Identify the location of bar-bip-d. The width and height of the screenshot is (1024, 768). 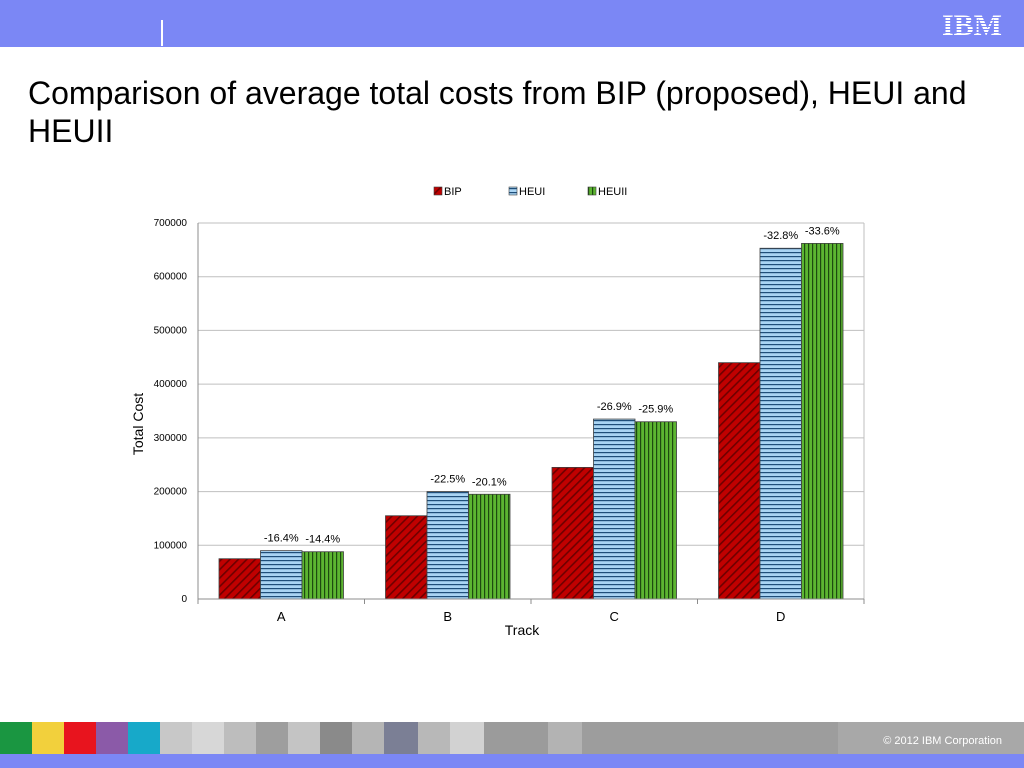
(739, 481).